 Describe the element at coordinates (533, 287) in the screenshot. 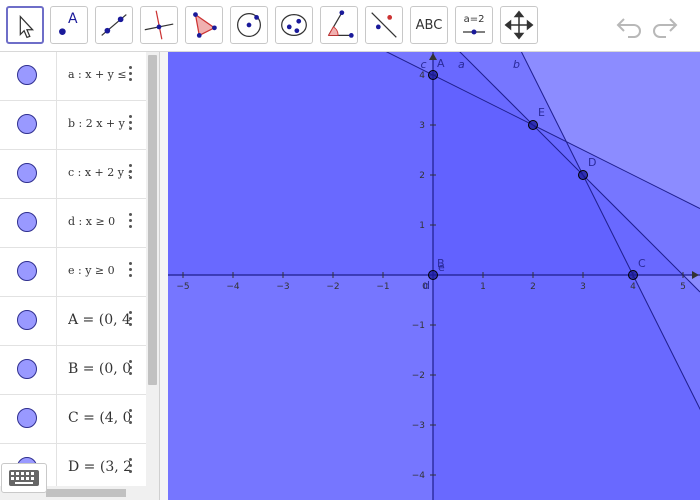

I see `x-tick-label: 2` at that location.